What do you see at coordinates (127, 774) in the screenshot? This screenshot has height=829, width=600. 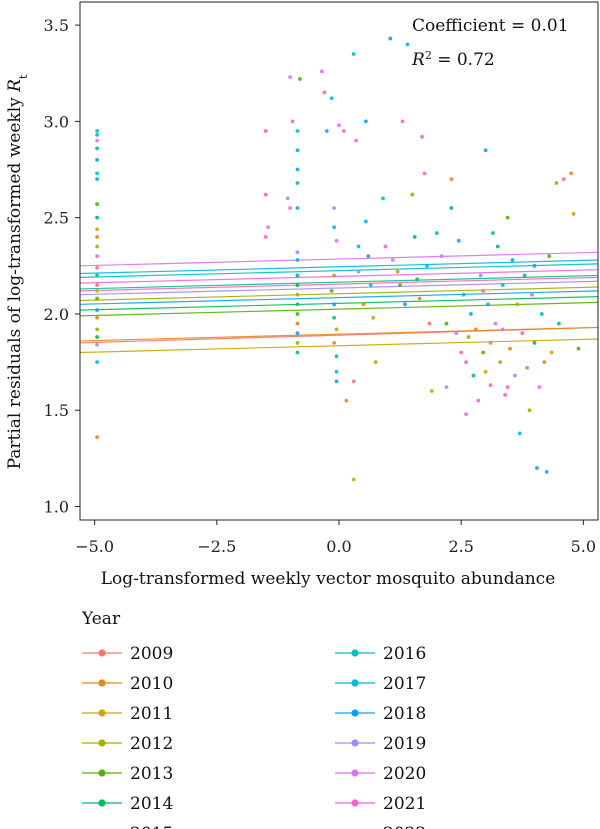 I see `legend-item-2013: 2013` at bounding box center [127, 774].